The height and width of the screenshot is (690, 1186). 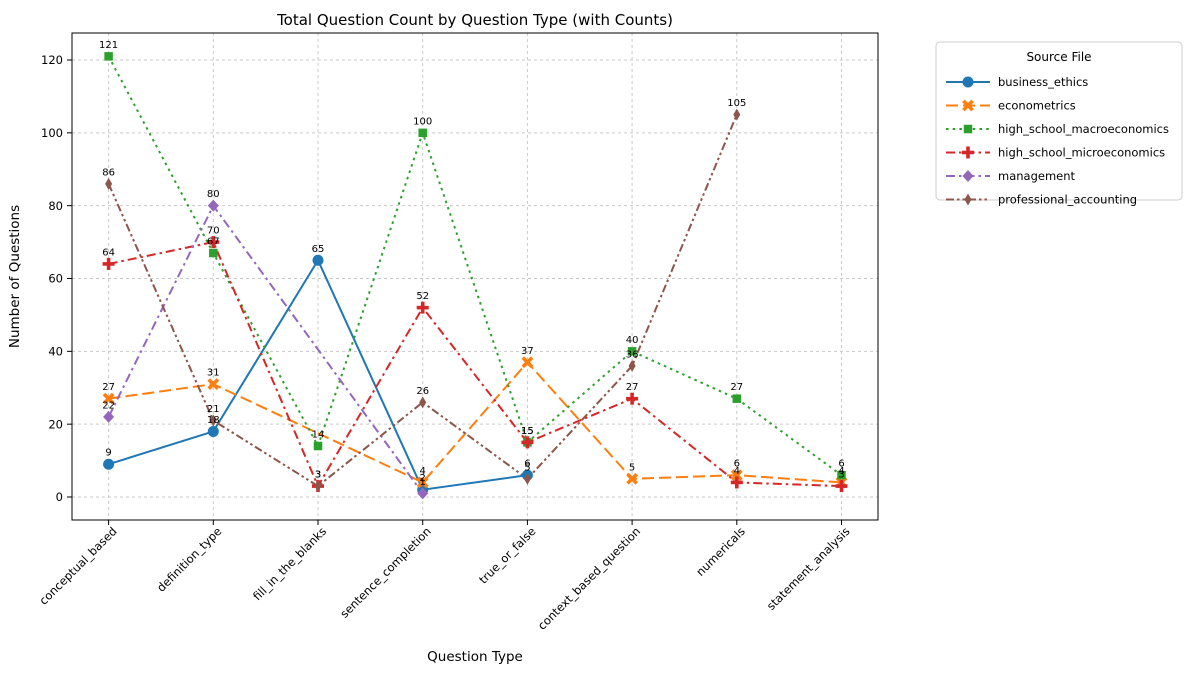 I want to click on x-tick-label: true_or_false, so click(x=507, y=555).